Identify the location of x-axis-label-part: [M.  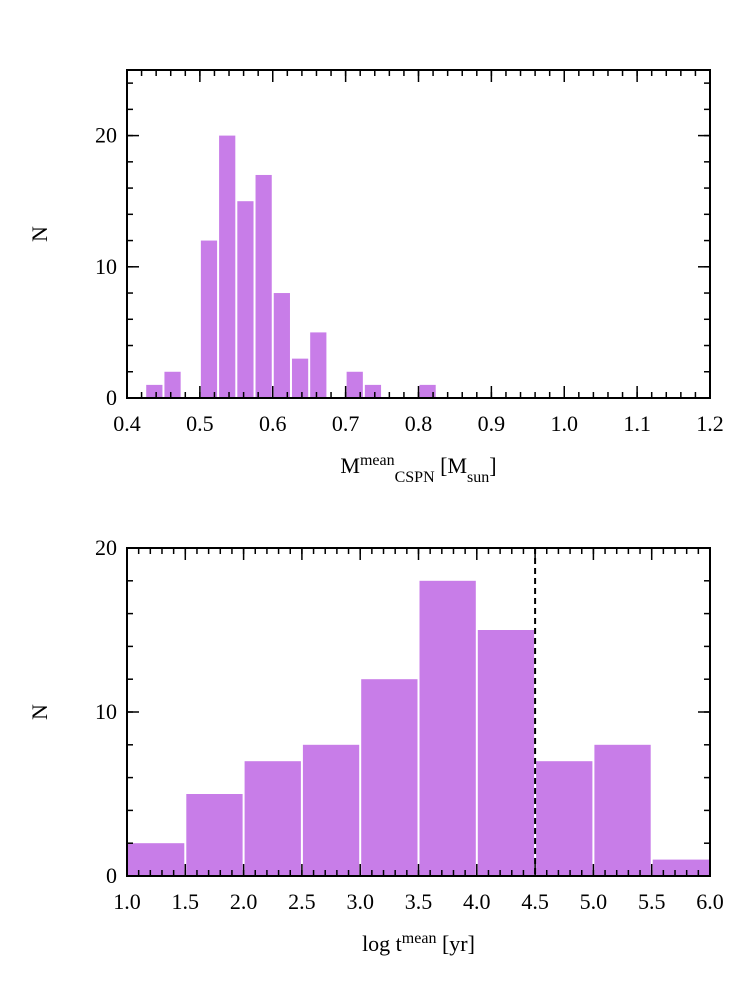
(451, 465).